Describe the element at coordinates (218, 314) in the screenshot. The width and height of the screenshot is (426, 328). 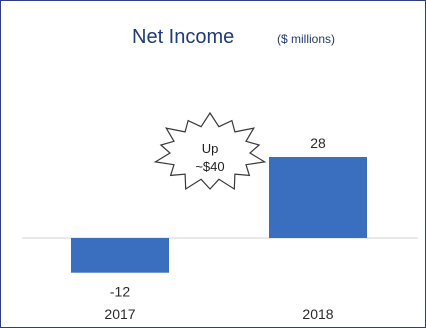
I see `ticks-layer: 2017 2018` at that location.